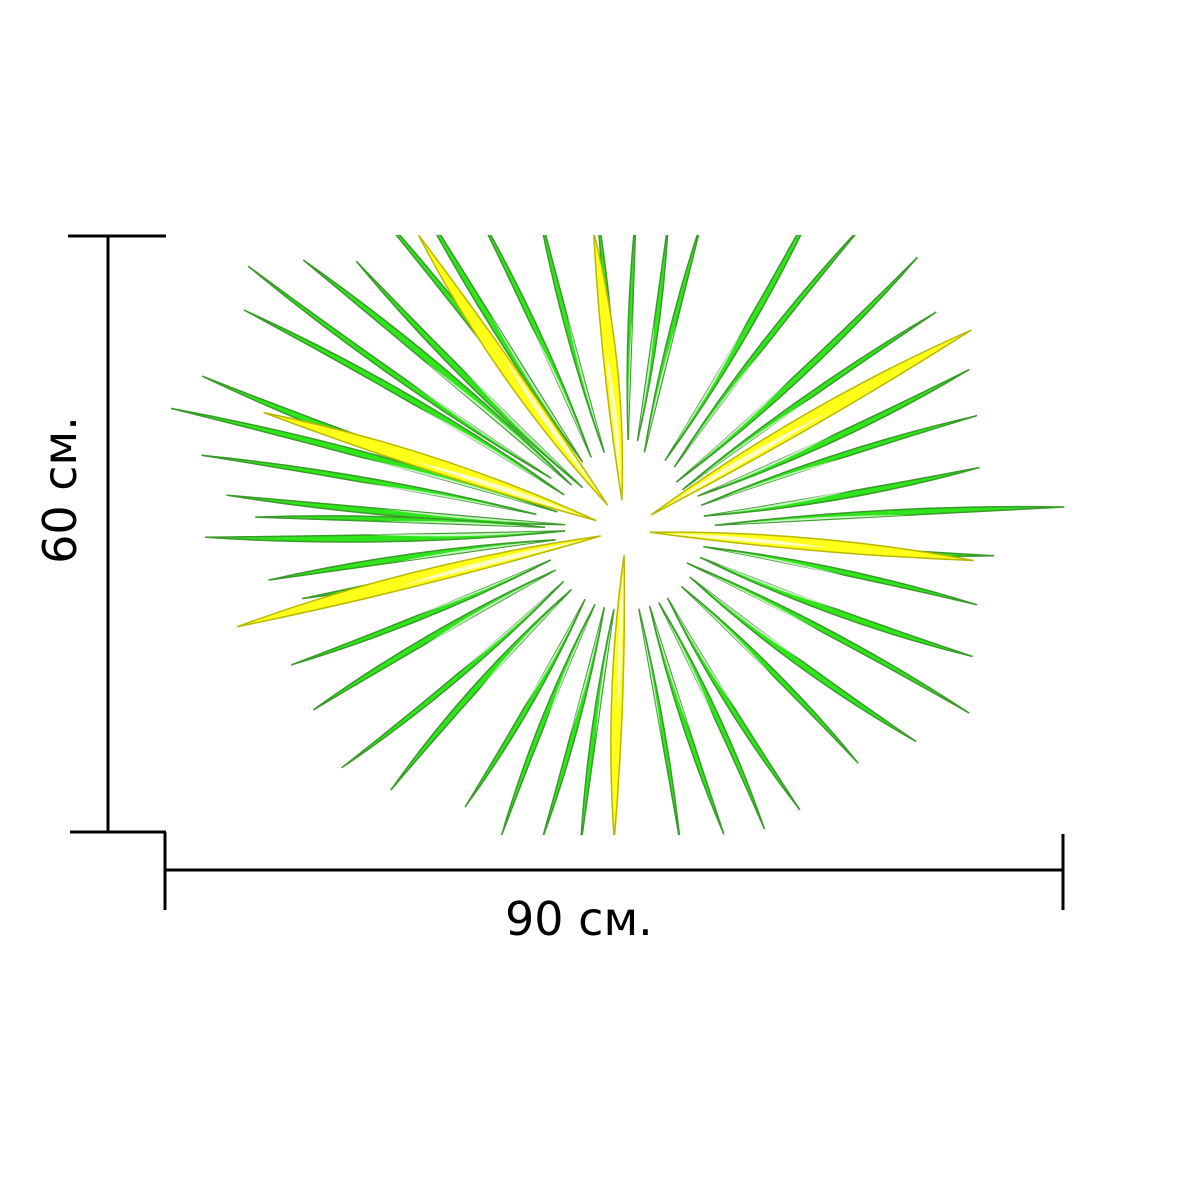 The image size is (1200, 1200). What do you see at coordinates (579, 919) in the screenshot?
I see `width-label: 90 см.` at bounding box center [579, 919].